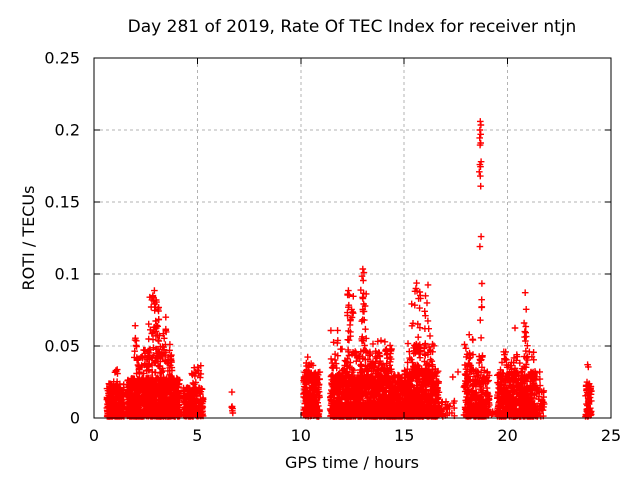  Describe the element at coordinates (301, 435) in the screenshot. I see `x-tick-label: 10` at that location.